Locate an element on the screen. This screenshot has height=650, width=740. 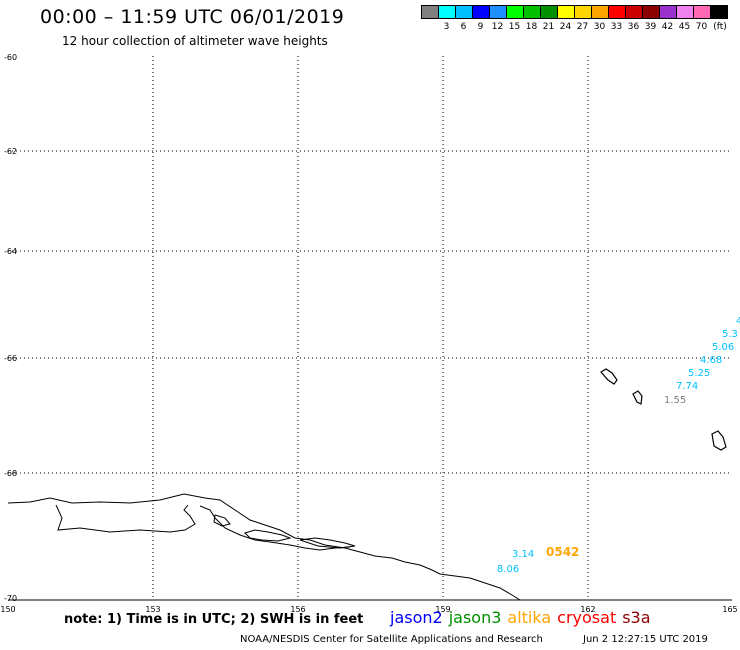
legend-label: 36 is located at coordinates (633, 27).